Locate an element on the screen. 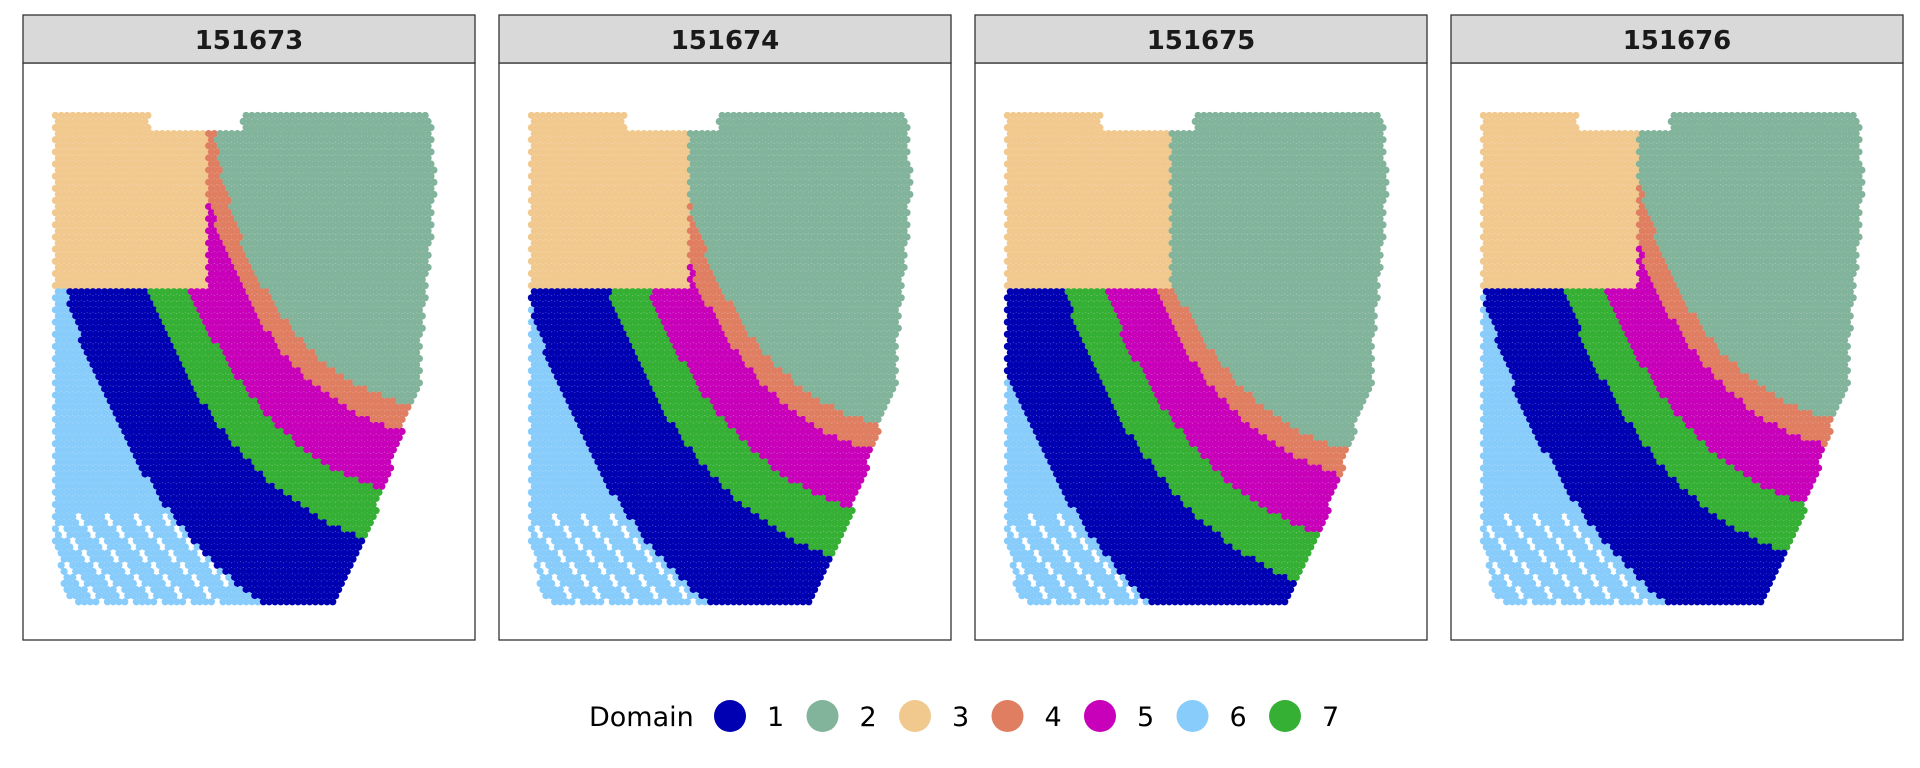 Image resolution: width=1920 pixels, height=768 pixels. facet-title: 151673 is located at coordinates (249, 41).